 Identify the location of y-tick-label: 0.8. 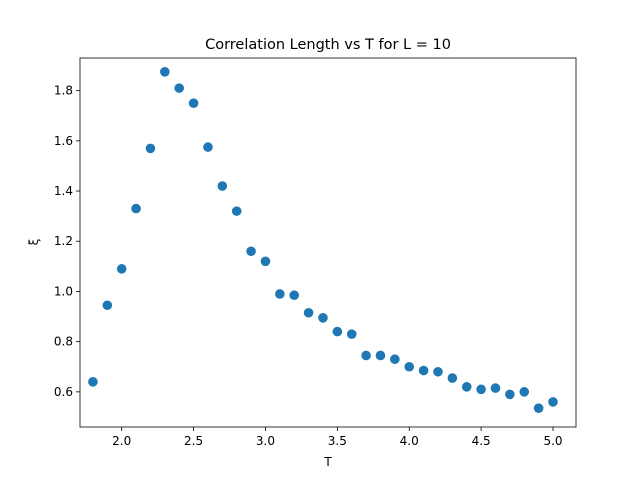
(63, 342).